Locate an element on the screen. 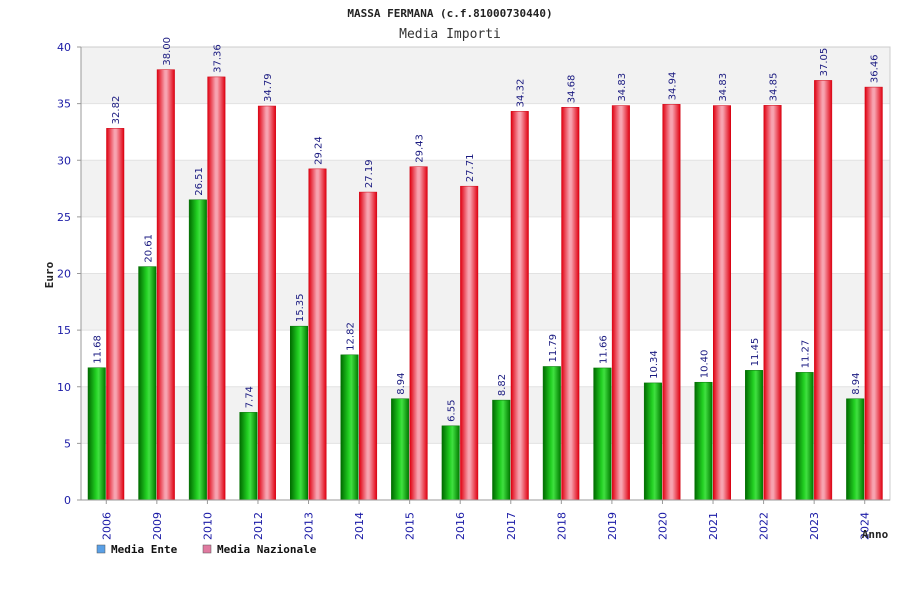  x-tick-label: 2020 is located at coordinates (662, 526).